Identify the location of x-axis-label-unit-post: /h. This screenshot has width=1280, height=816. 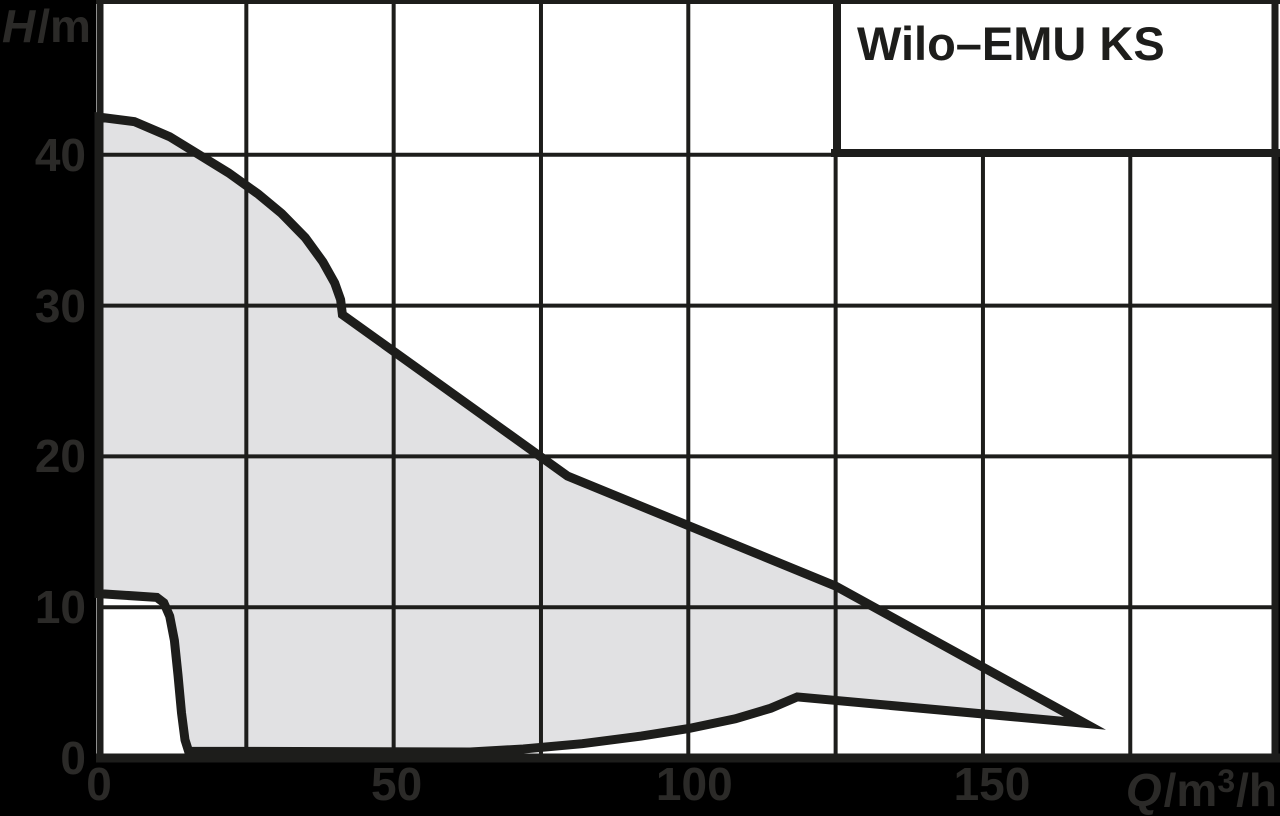
(1256, 790).